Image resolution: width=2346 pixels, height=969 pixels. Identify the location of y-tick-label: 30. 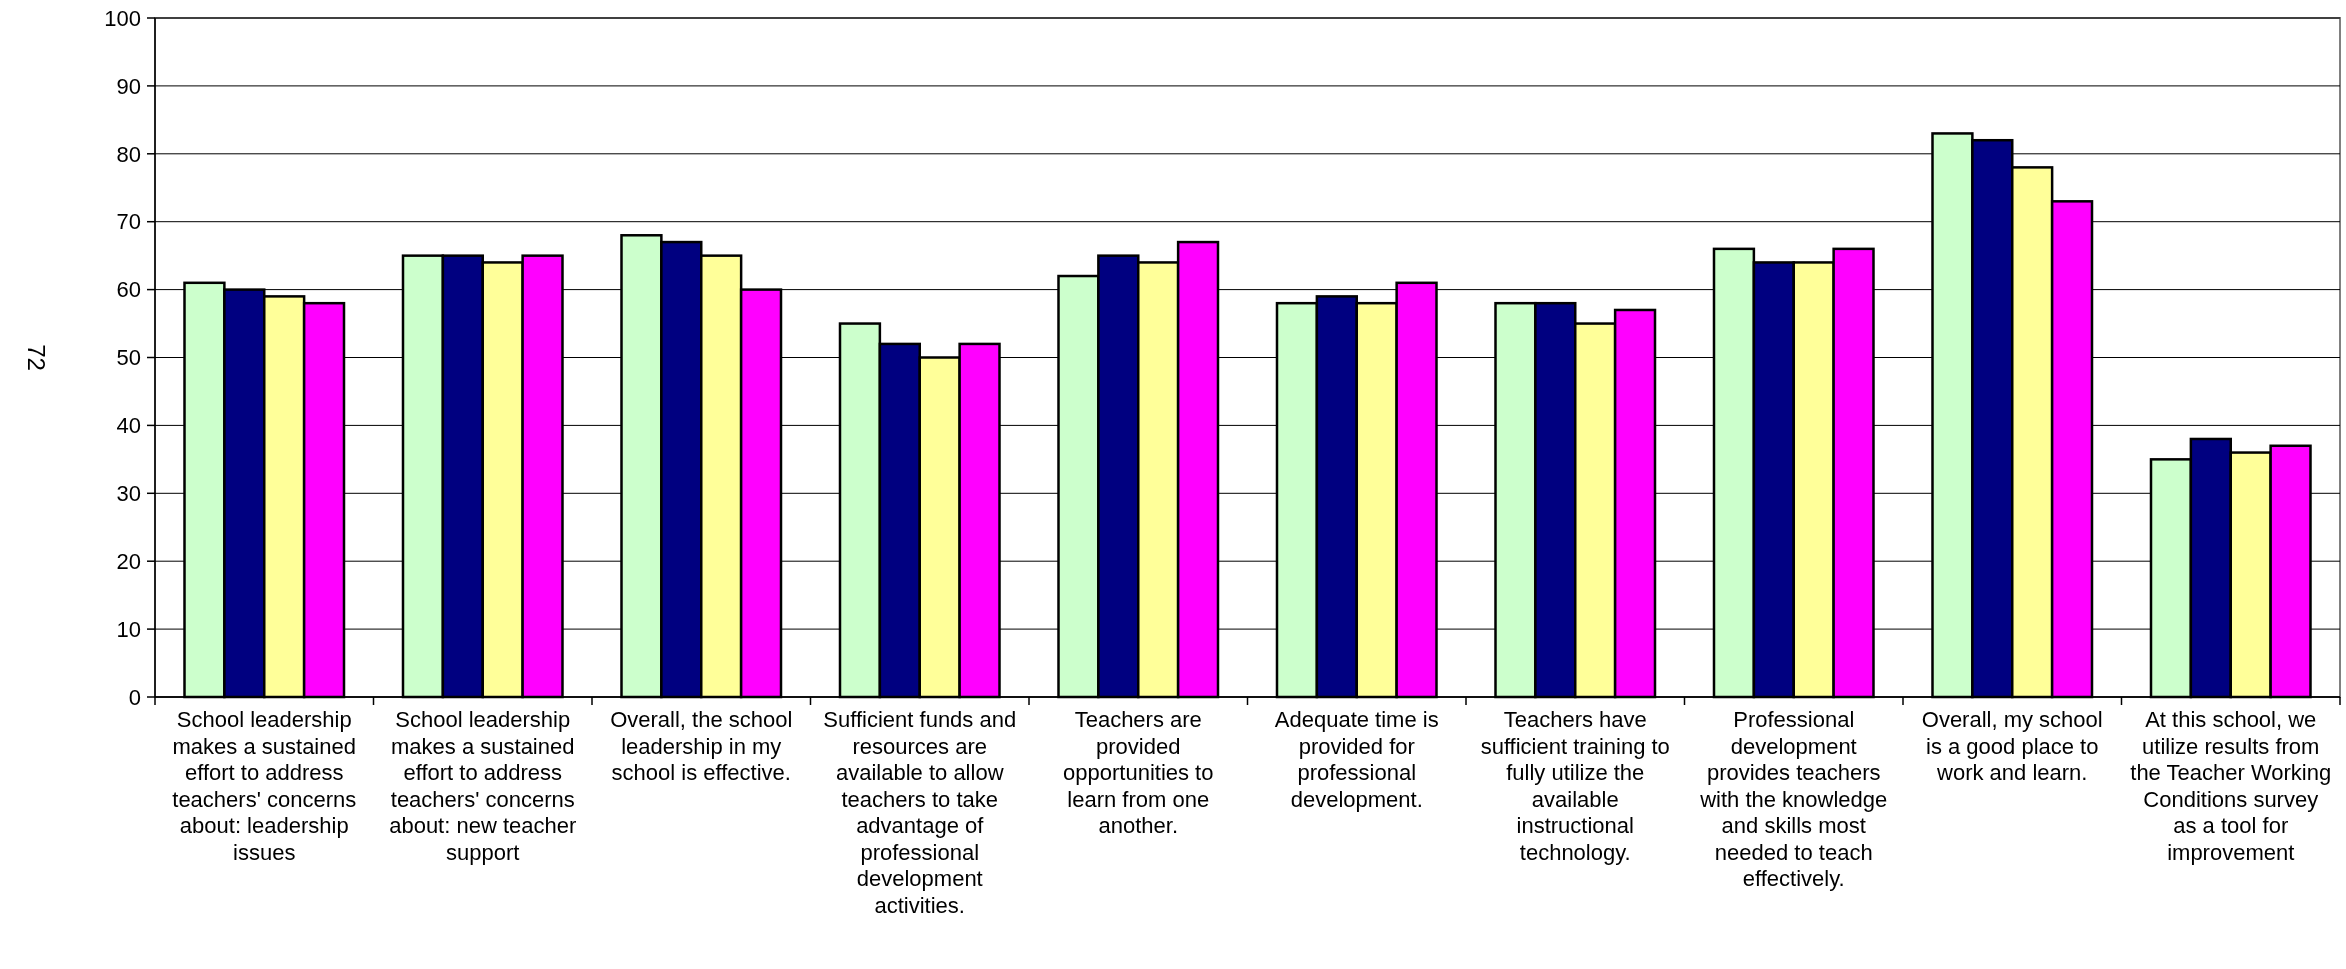
(128, 493).